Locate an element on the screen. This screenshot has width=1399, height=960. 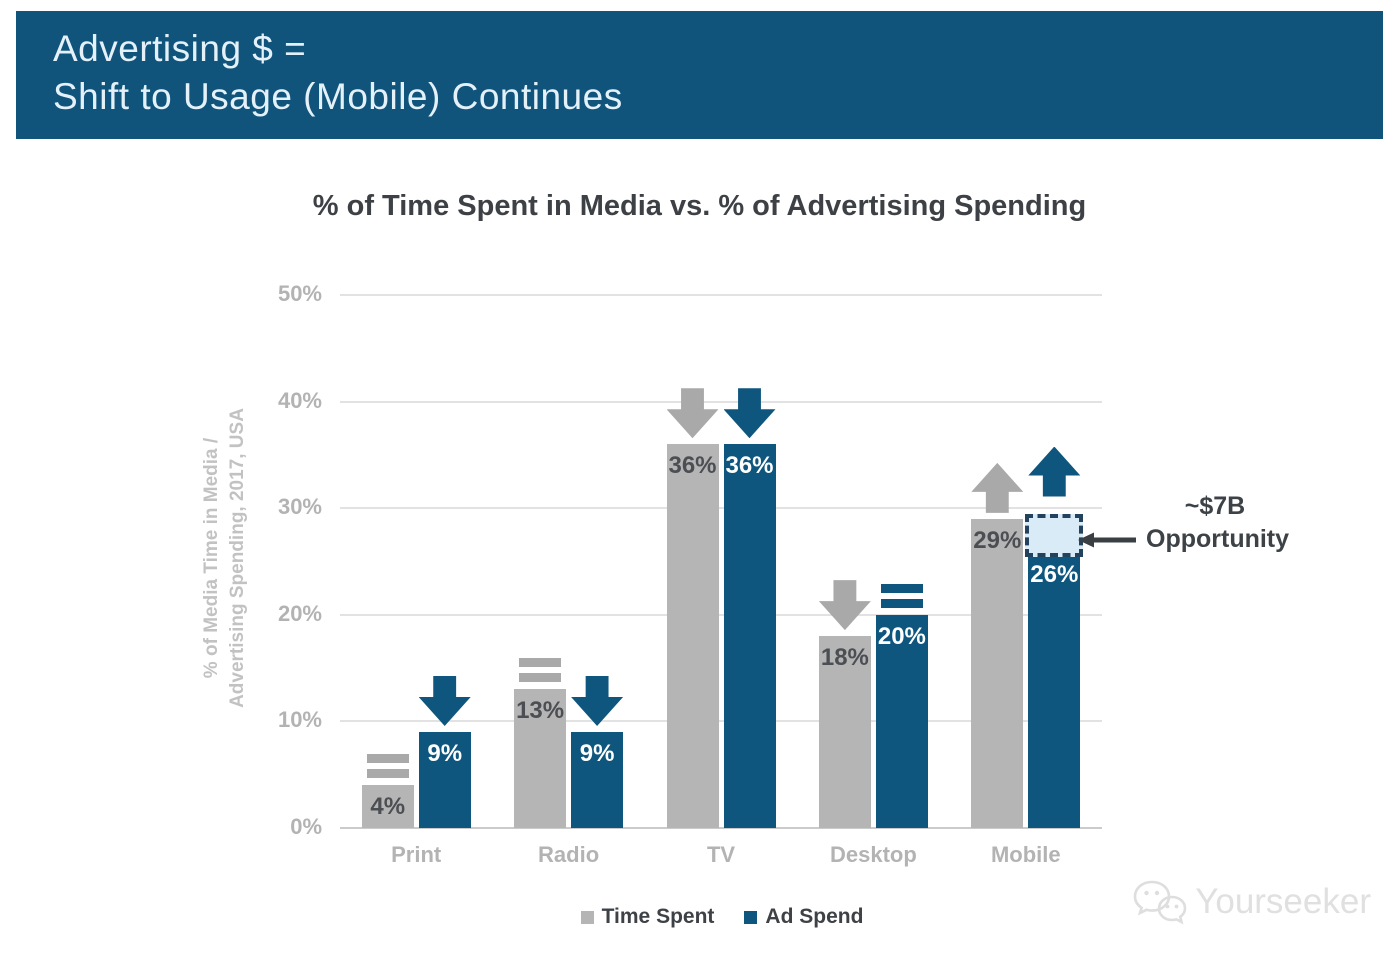
bar-mobile-ad-spend is located at coordinates (1054, 689).